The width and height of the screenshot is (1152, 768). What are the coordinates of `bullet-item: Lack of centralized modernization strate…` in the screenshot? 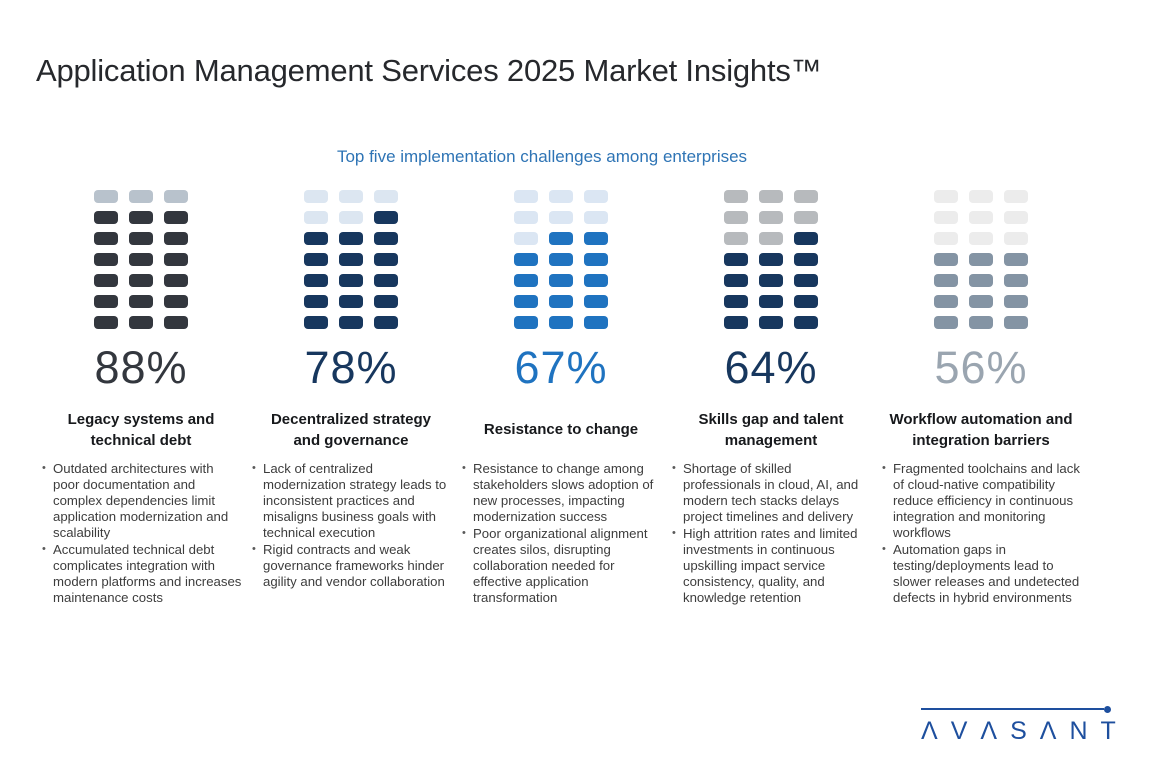 It's located at (351, 501).